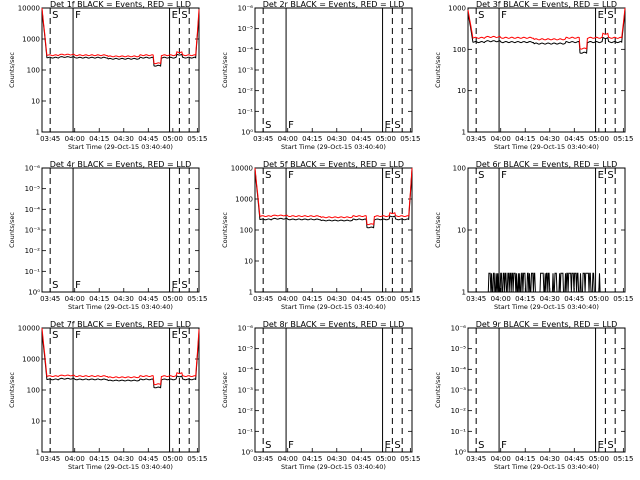 This screenshot has width=640, height=480. What do you see at coordinates (244, 200) in the screenshot?
I see `y-tick-label: 1000` at bounding box center [244, 200].